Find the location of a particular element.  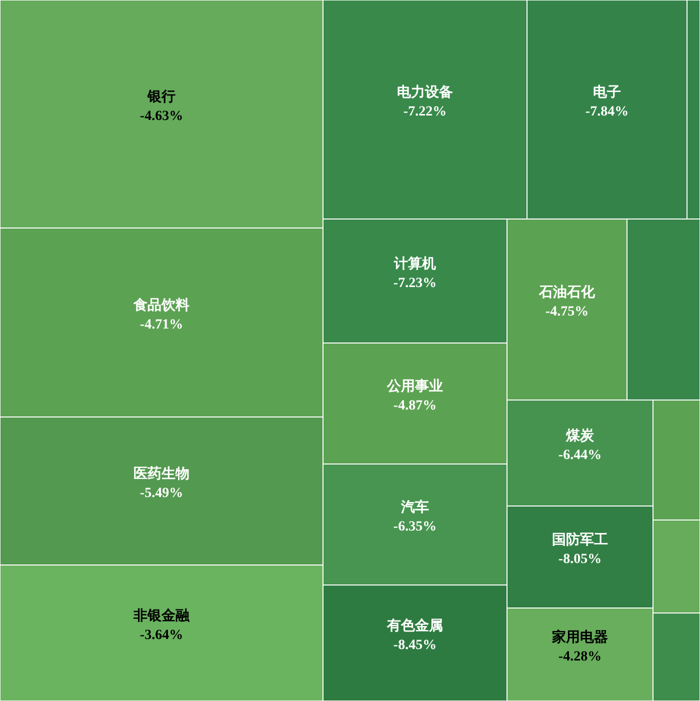

data-label: -7.23% is located at coordinates (415, 283).